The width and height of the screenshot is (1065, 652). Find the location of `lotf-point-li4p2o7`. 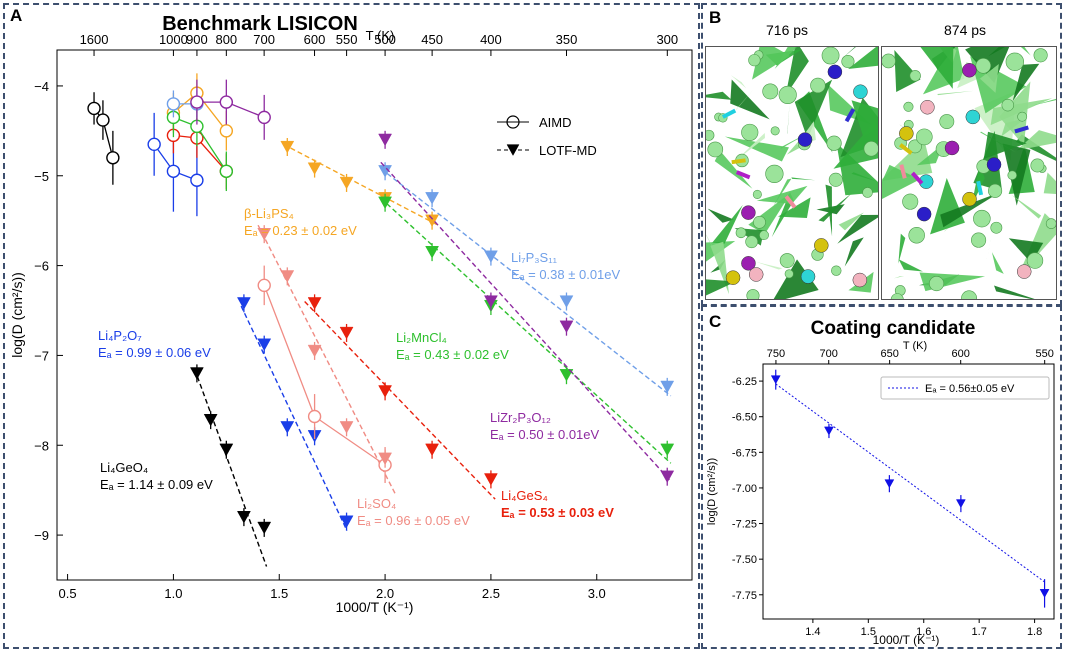

lotf-point-li4p2o7 is located at coordinates (264, 345).